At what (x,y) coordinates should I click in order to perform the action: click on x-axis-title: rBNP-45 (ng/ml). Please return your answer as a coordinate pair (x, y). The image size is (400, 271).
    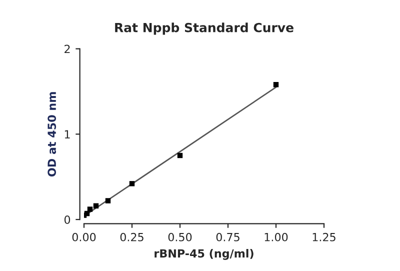
    Looking at the image, I should click on (204, 254).